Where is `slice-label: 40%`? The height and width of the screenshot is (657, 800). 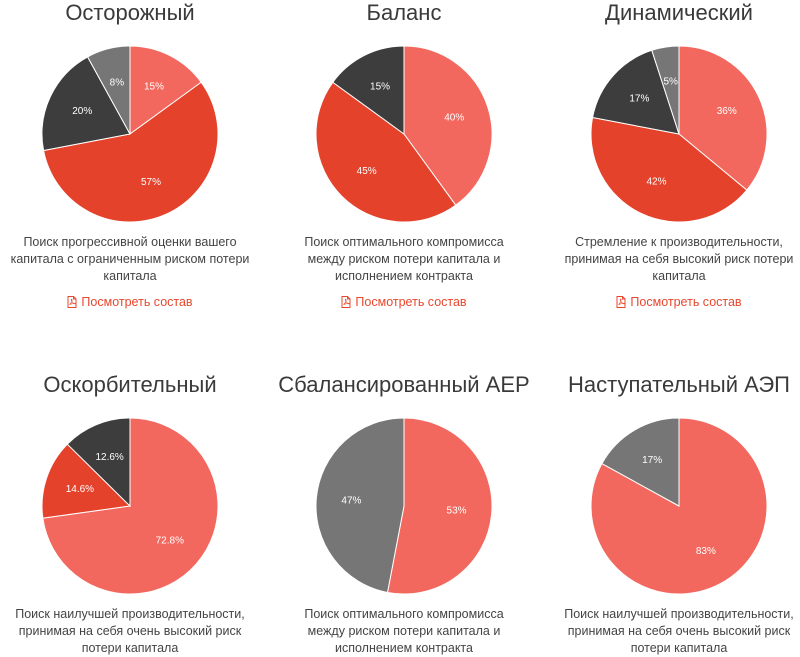
slice-label: 40% is located at coordinates (454, 117).